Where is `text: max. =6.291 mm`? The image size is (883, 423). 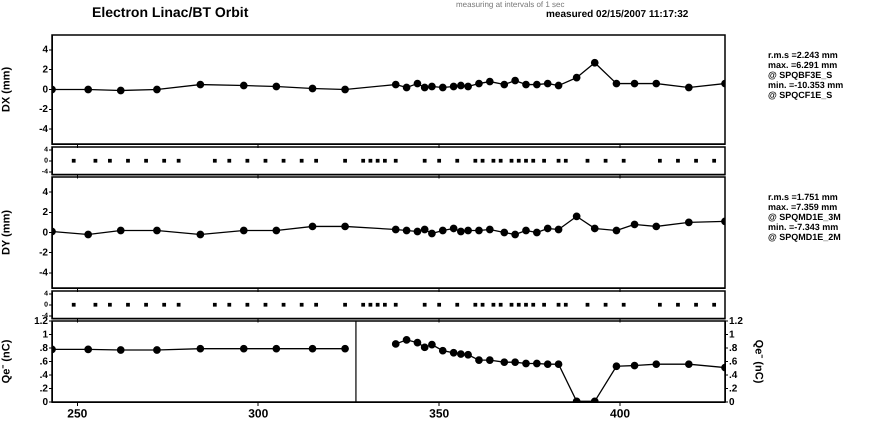 text: max. =6.291 mm is located at coordinates (803, 65).